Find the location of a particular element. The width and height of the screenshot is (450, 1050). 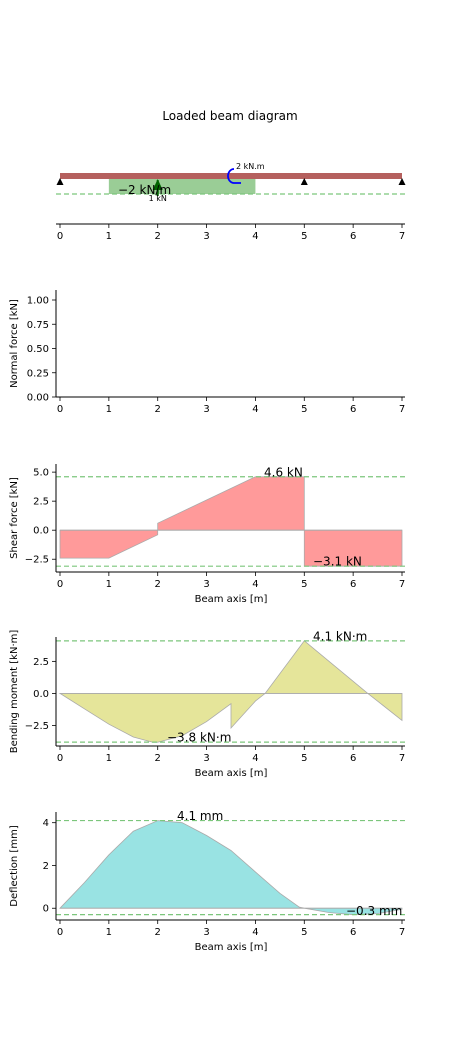

min-value-label: −3.1 kN is located at coordinates (337, 562).